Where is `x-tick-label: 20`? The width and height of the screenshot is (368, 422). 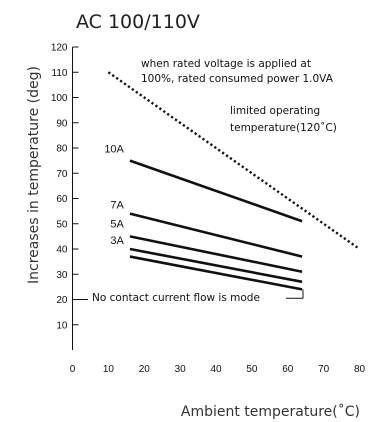
x-tick-label: 20 is located at coordinates (145, 369).